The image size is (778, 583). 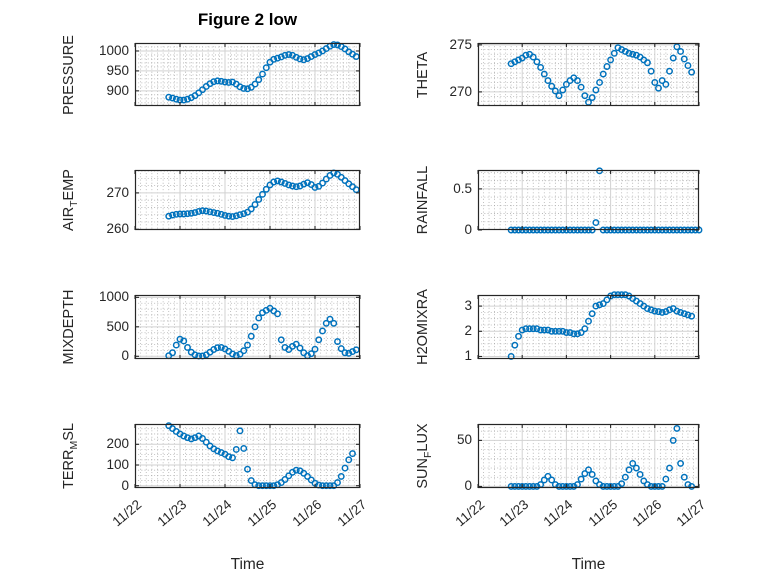 I want to click on theta-series-markers, so click(x=601, y=74).